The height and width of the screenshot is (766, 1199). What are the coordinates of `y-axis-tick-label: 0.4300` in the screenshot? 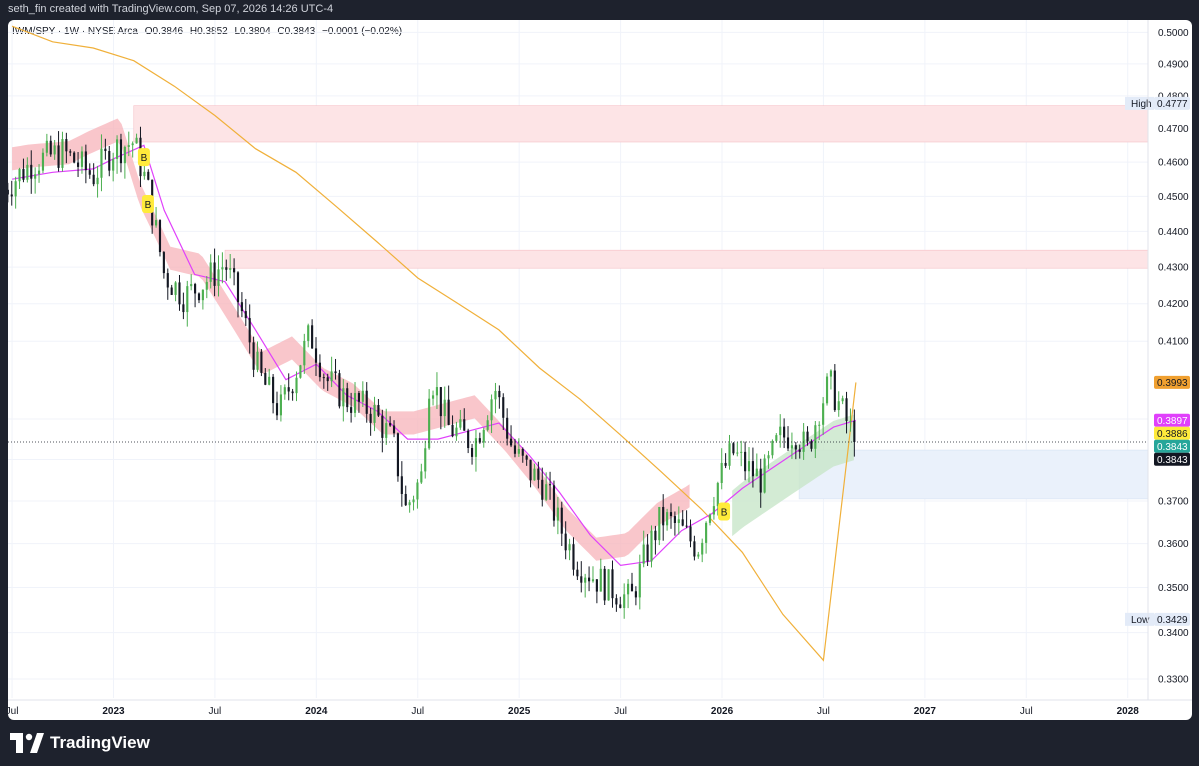 It's located at (1173, 268).